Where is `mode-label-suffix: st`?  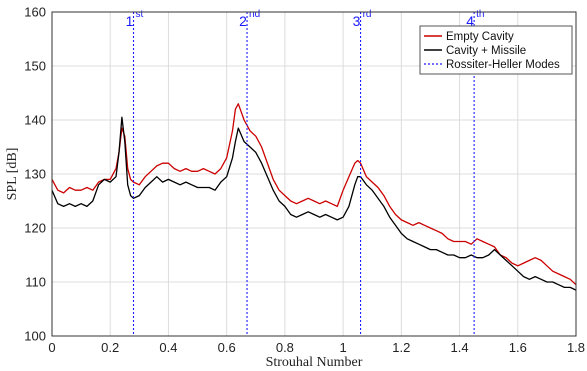 mode-label-suffix: st is located at coordinates (140, 14).